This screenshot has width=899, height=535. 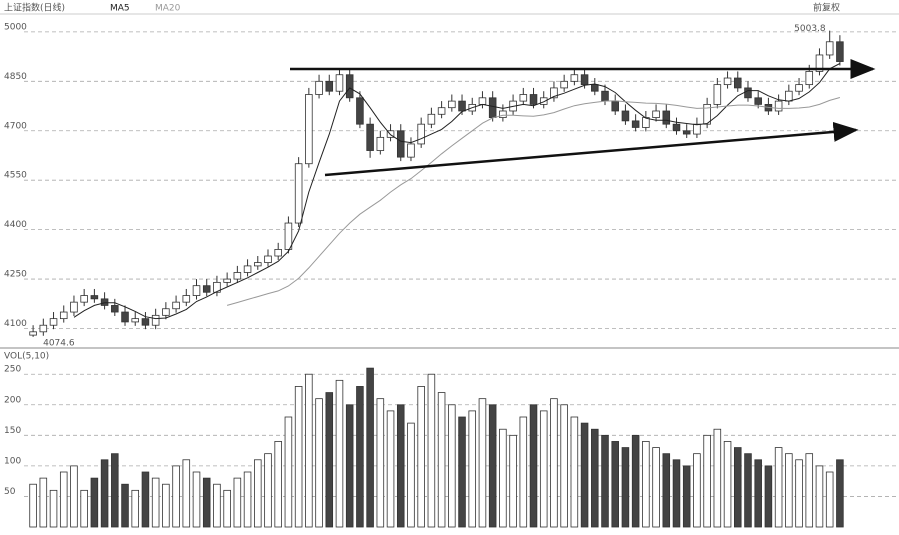 I want to click on adjust-label: 前复权, so click(x=826, y=8).